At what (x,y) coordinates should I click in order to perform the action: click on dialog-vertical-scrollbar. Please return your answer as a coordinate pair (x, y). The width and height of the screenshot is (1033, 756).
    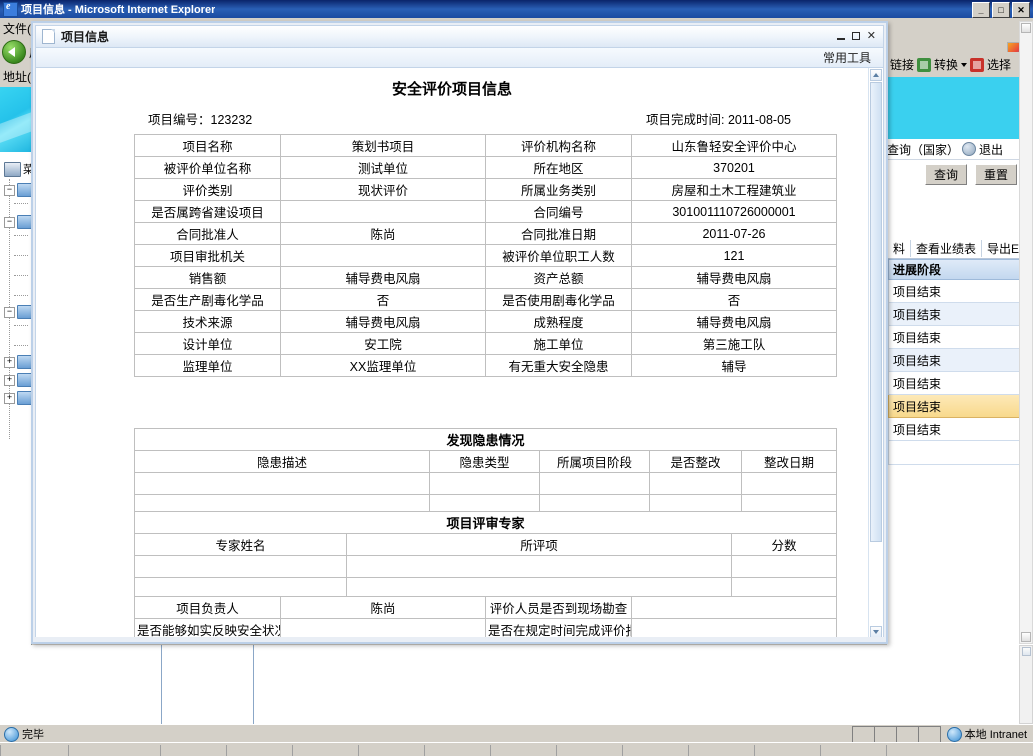
    Looking at the image, I should click on (875, 353).